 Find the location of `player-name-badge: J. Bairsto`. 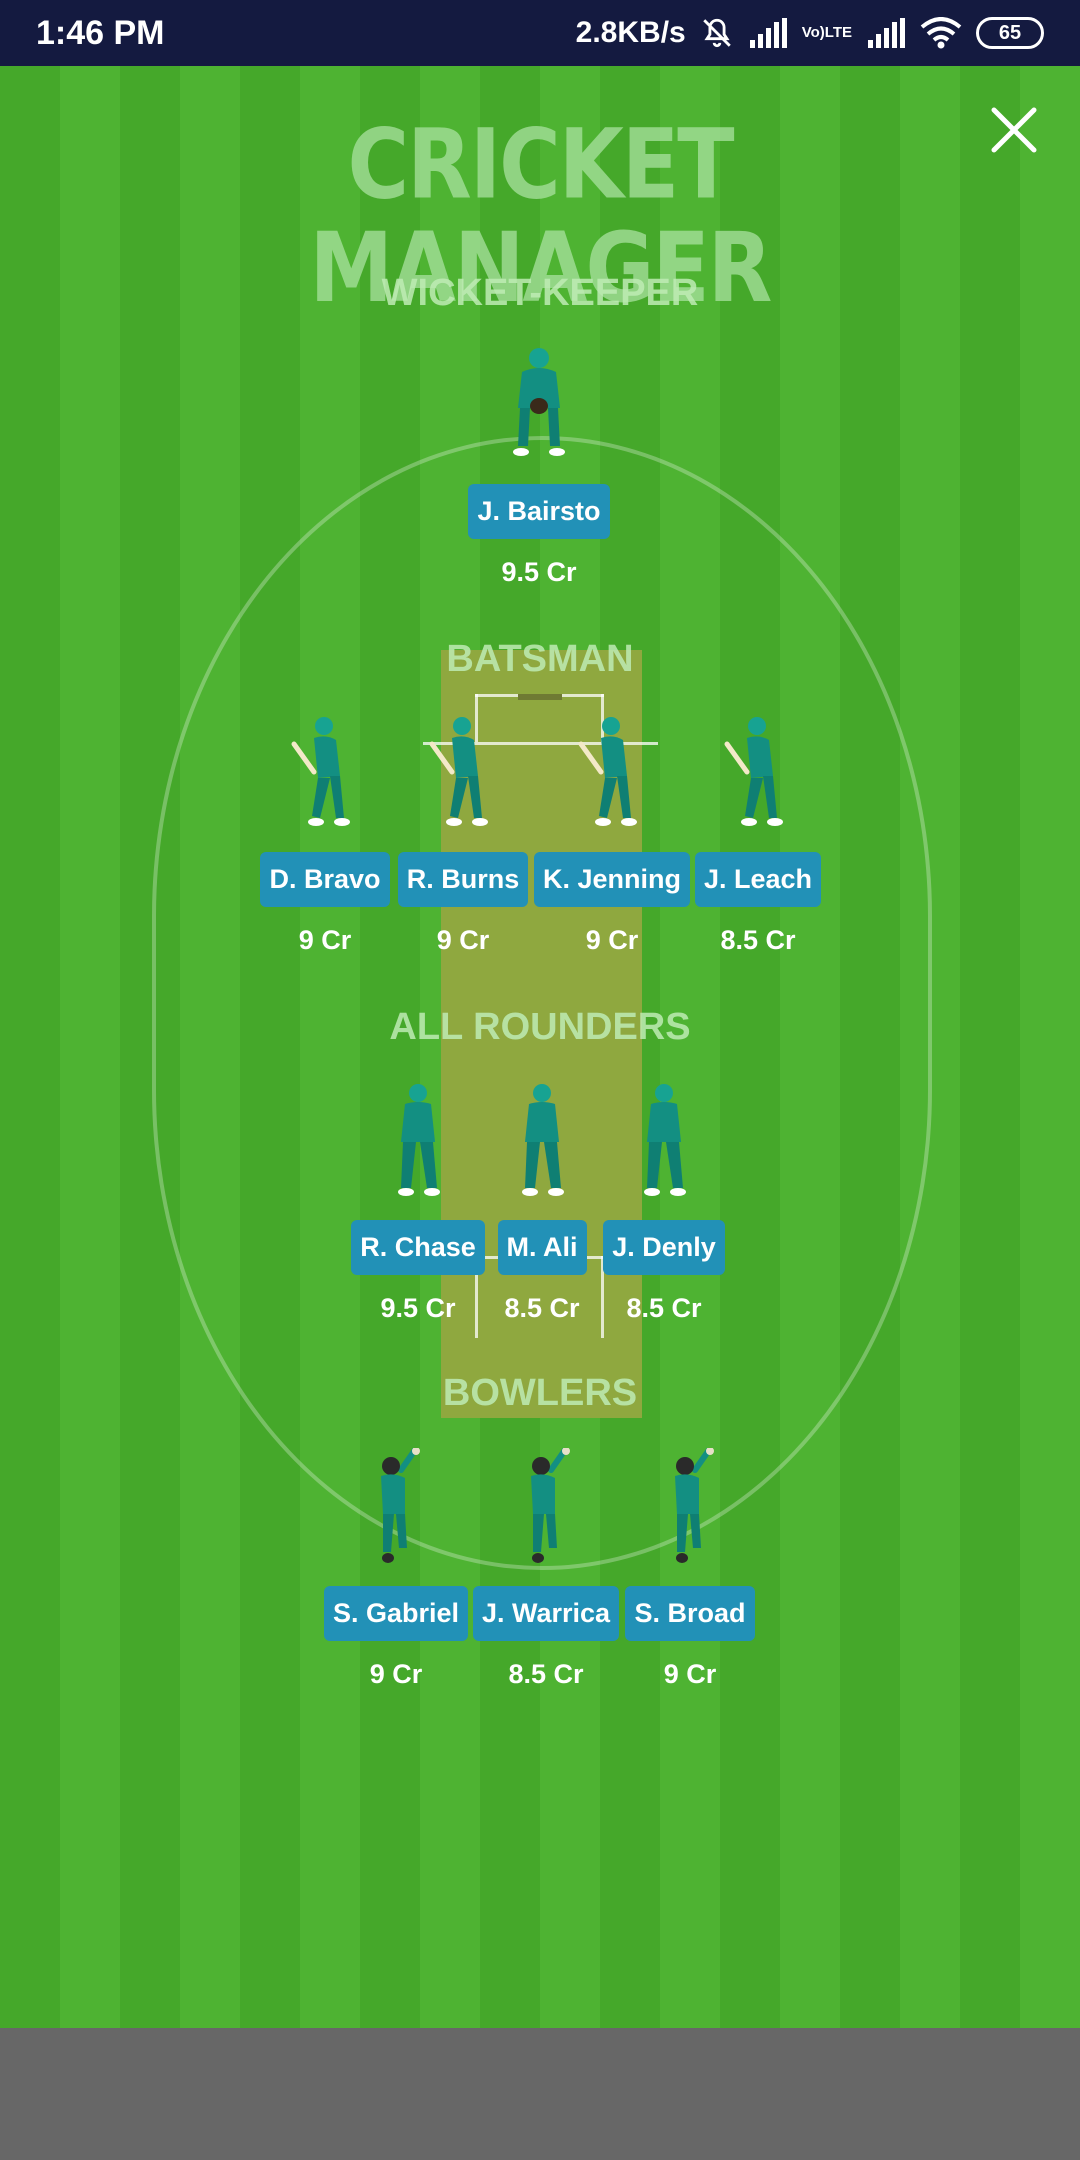

player-name-badge: J. Bairsto is located at coordinates (539, 511).